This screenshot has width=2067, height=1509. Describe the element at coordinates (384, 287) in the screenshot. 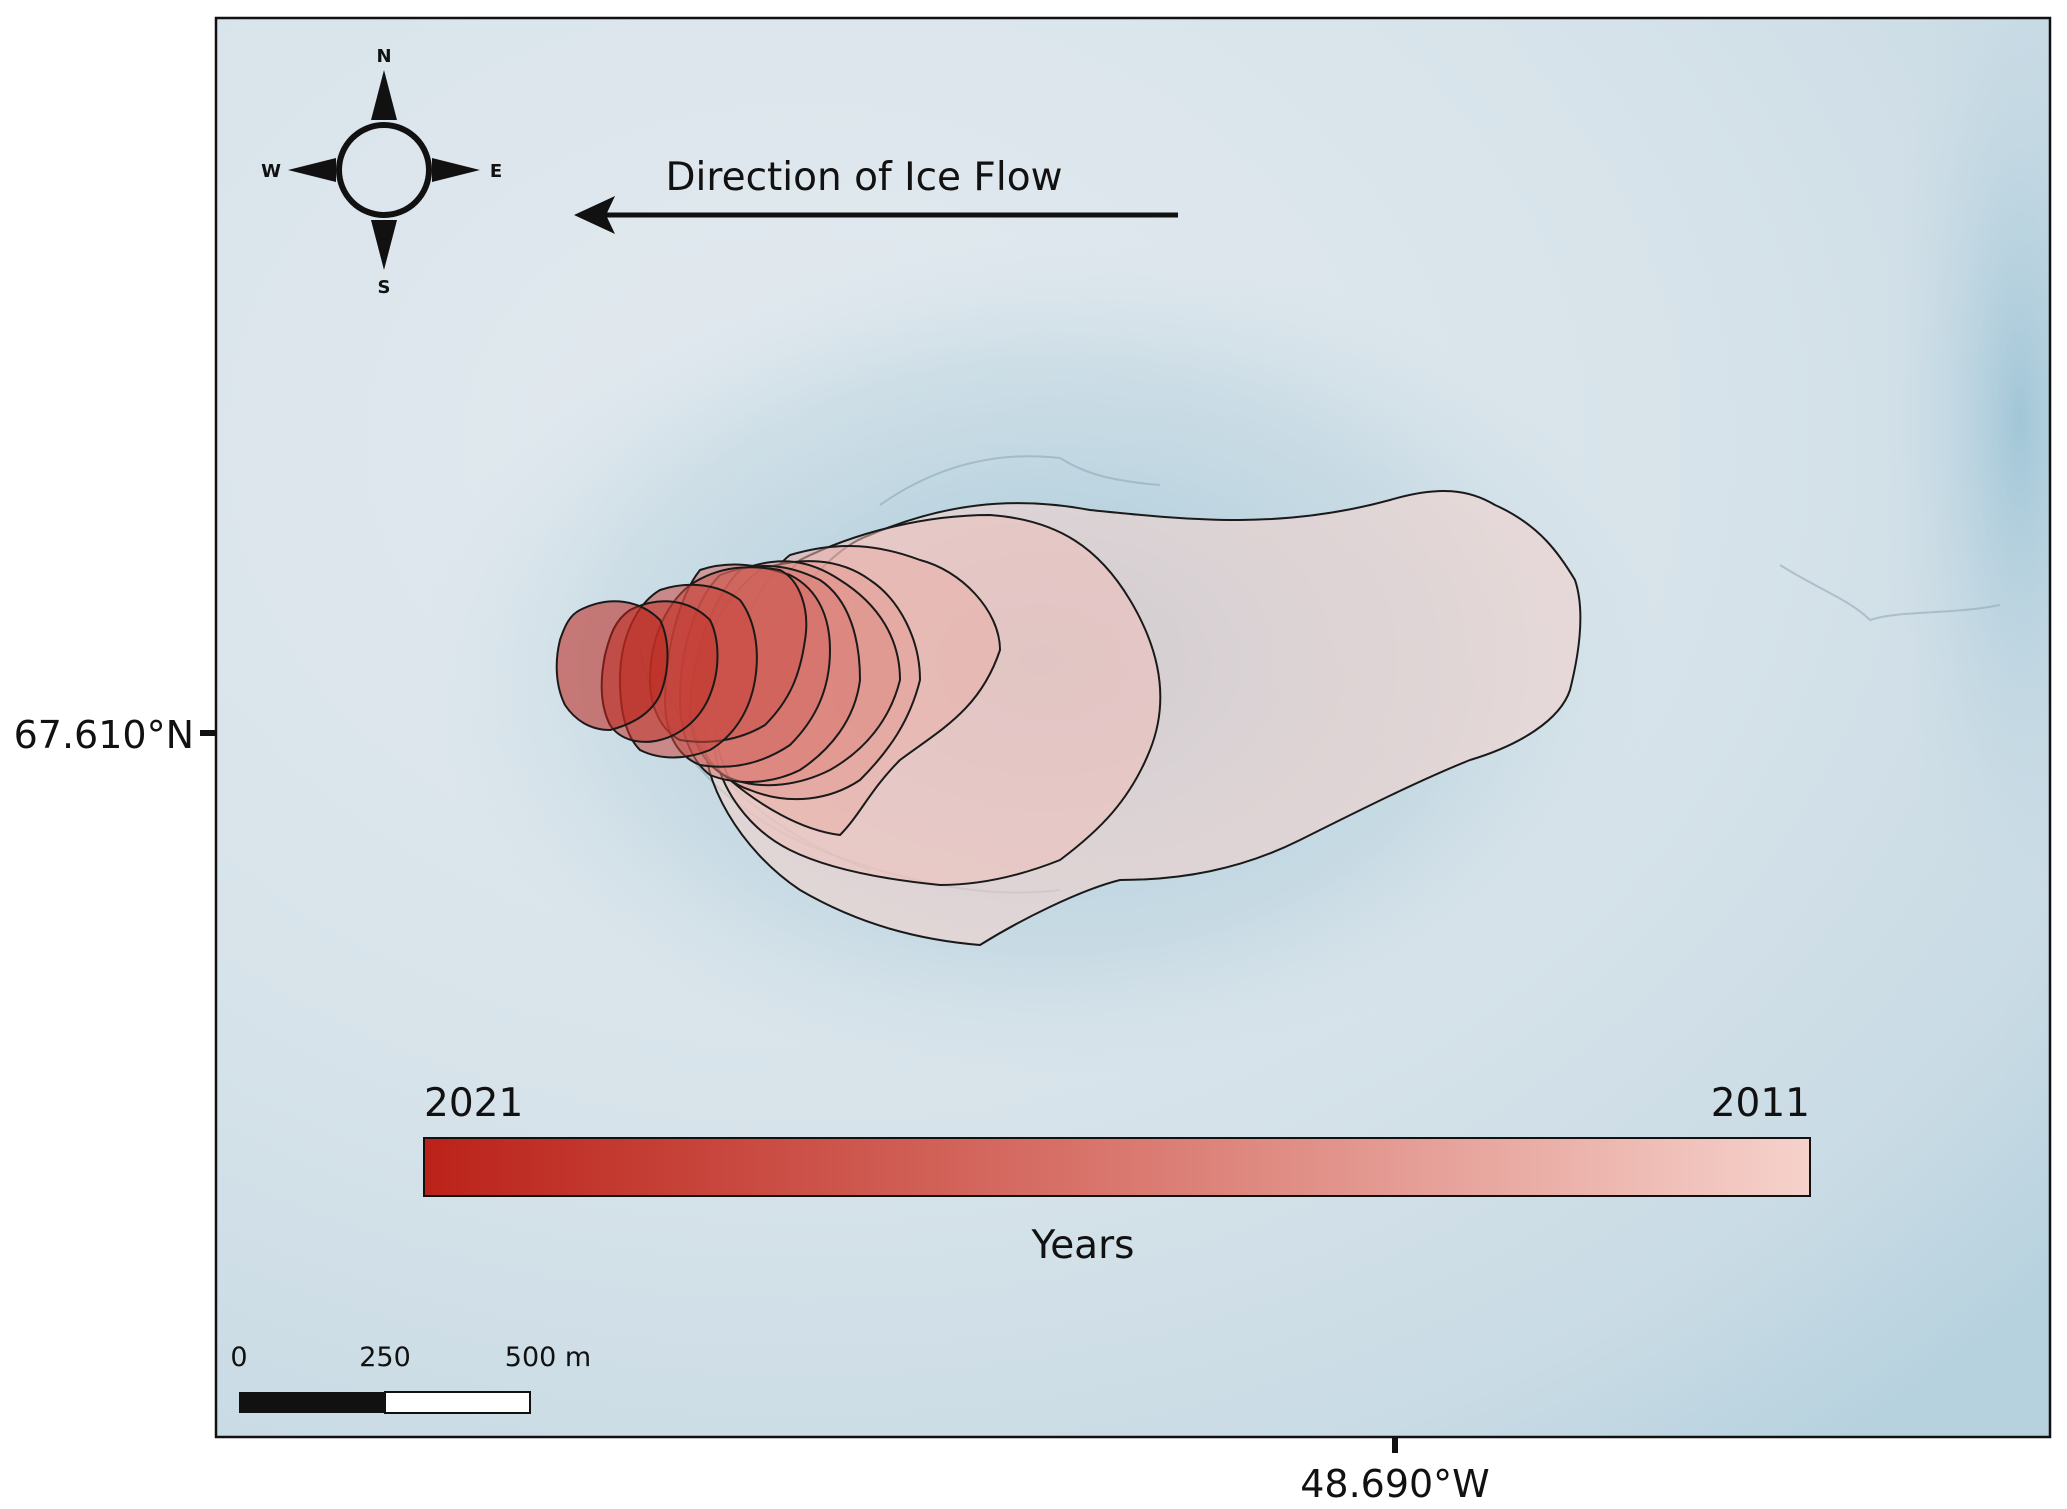

I see `compass-south-label: S` at that location.